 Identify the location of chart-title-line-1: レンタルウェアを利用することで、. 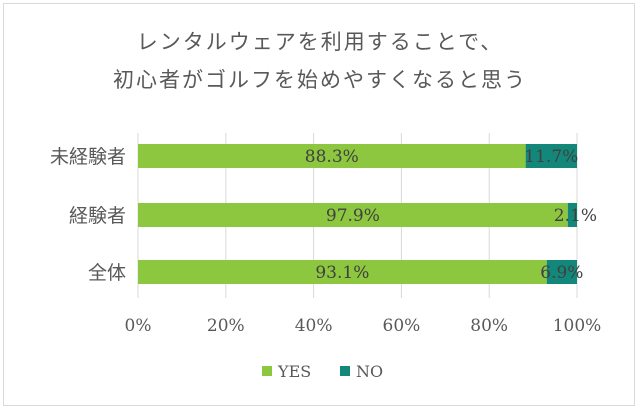
(320, 42).